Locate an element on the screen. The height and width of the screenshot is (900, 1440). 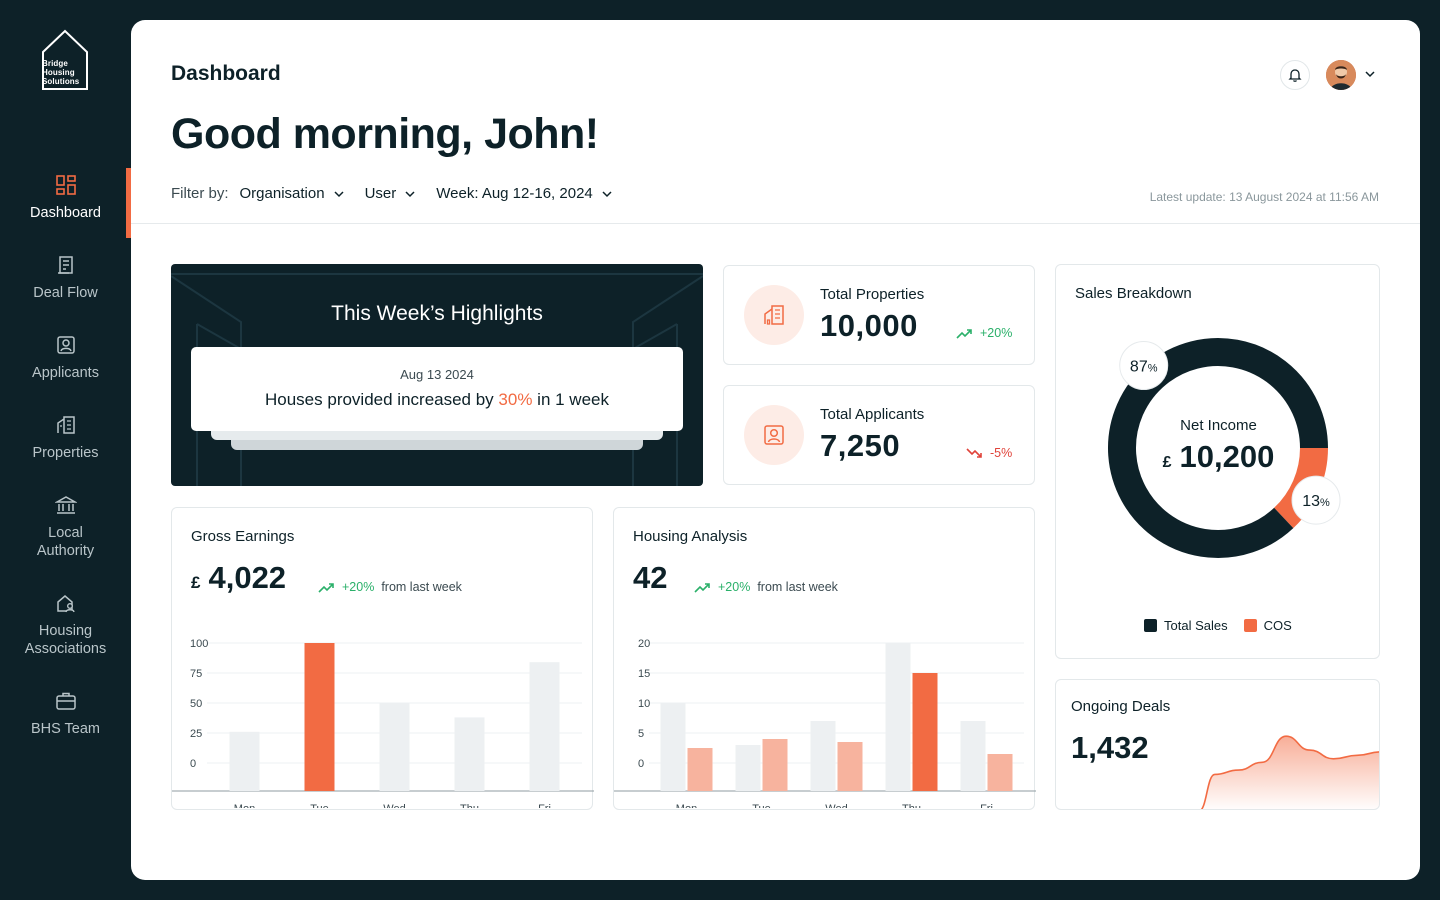
sidebar-item-label: Properties is located at coordinates (65, 453).